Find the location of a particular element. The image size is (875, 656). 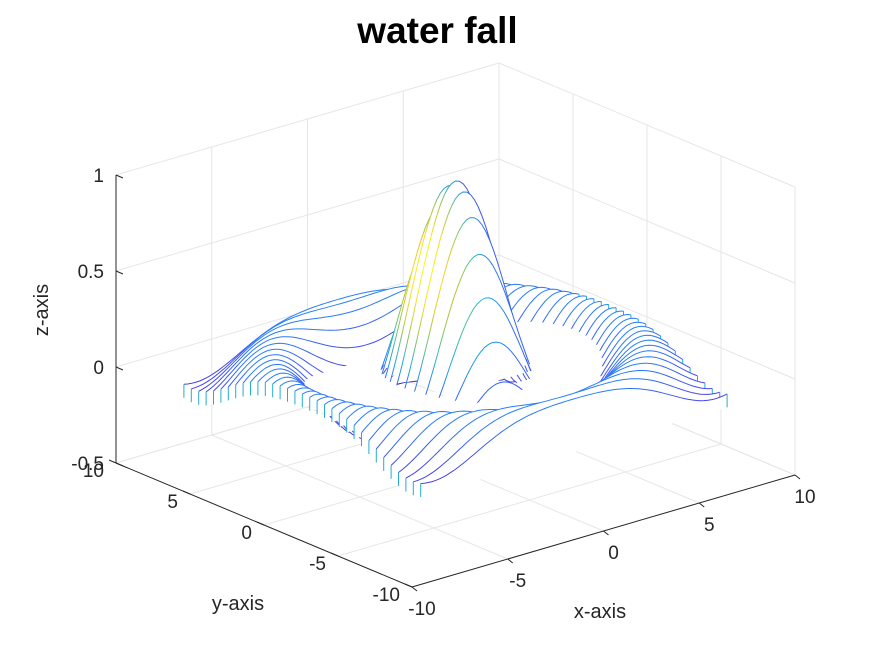

y-tick-label: -10 is located at coordinates (386, 595).